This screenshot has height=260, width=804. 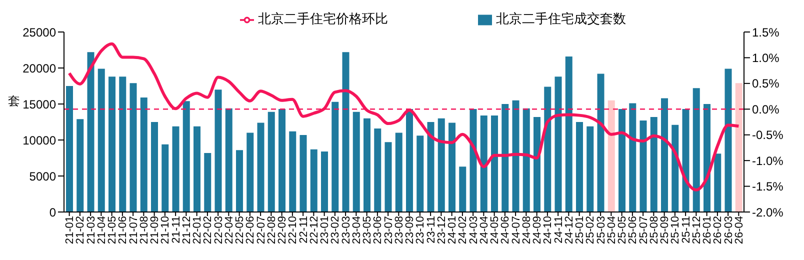 What do you see at coordinates (144, 230) in the screenshot?
I see `x-tick-label: 21-08` at bounding box center [144, 230].